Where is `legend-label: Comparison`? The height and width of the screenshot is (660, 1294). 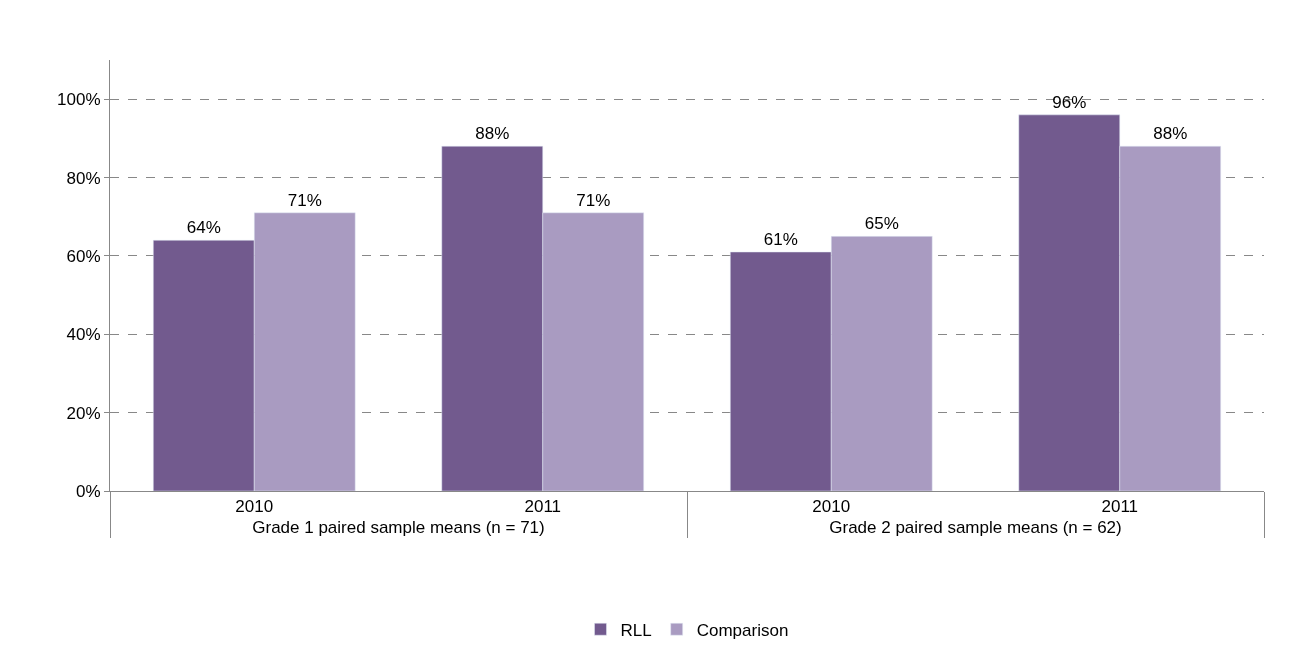
legend-label: Comparison is located at coordinates (742, 630).